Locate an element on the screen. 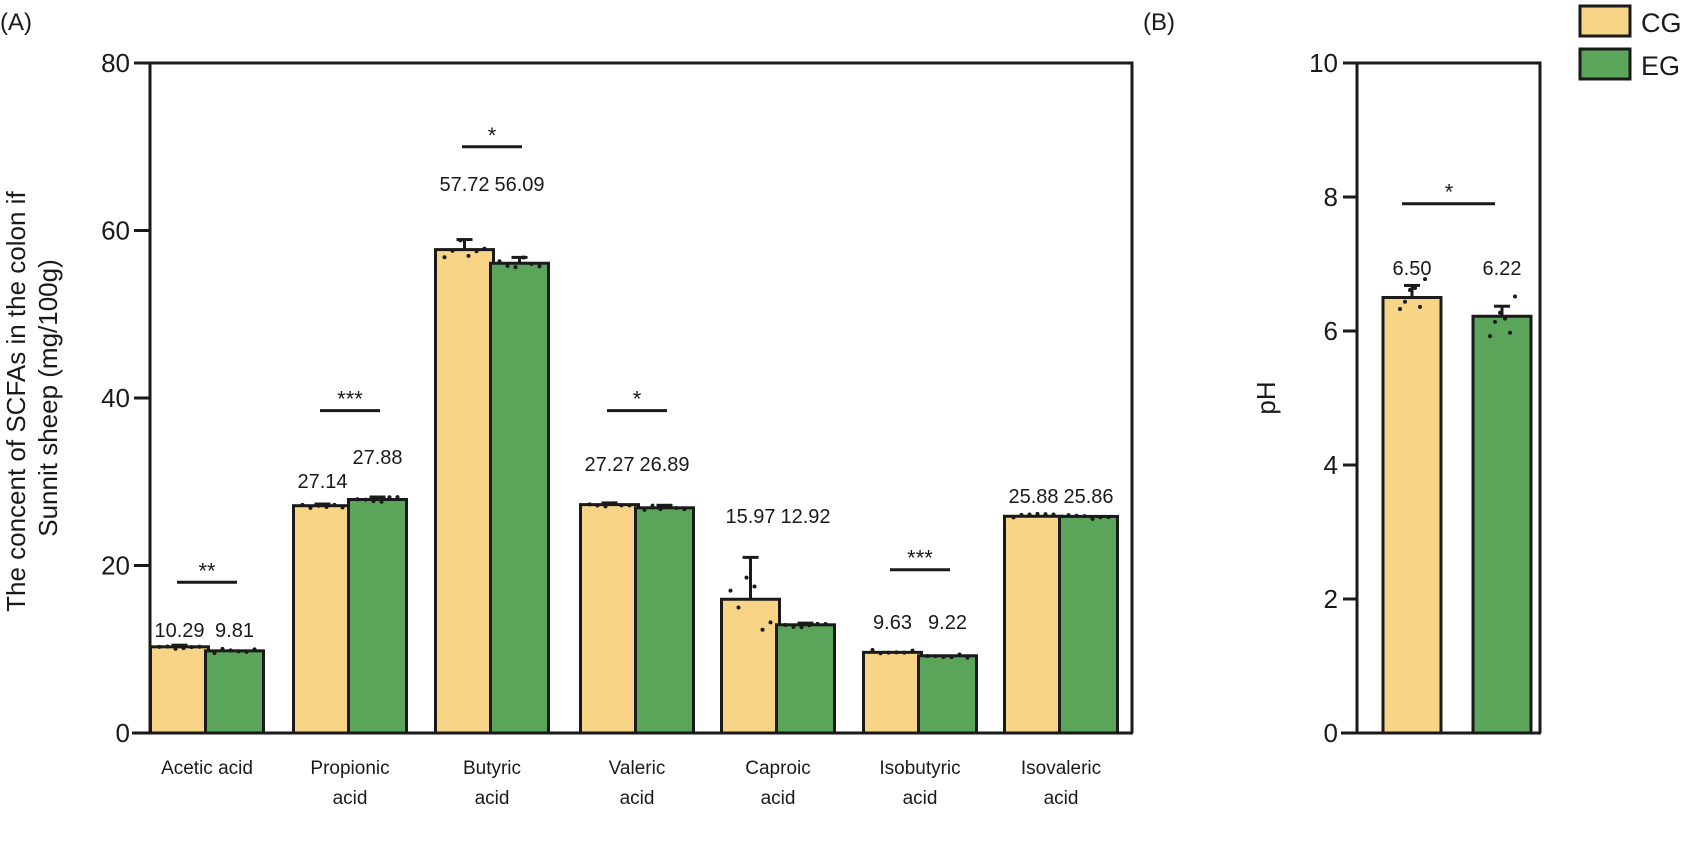 The image size is (1696, 867). y-axis-title-line-1: The concent of SCFAs in the colon if is located at coordinates (16, 401).